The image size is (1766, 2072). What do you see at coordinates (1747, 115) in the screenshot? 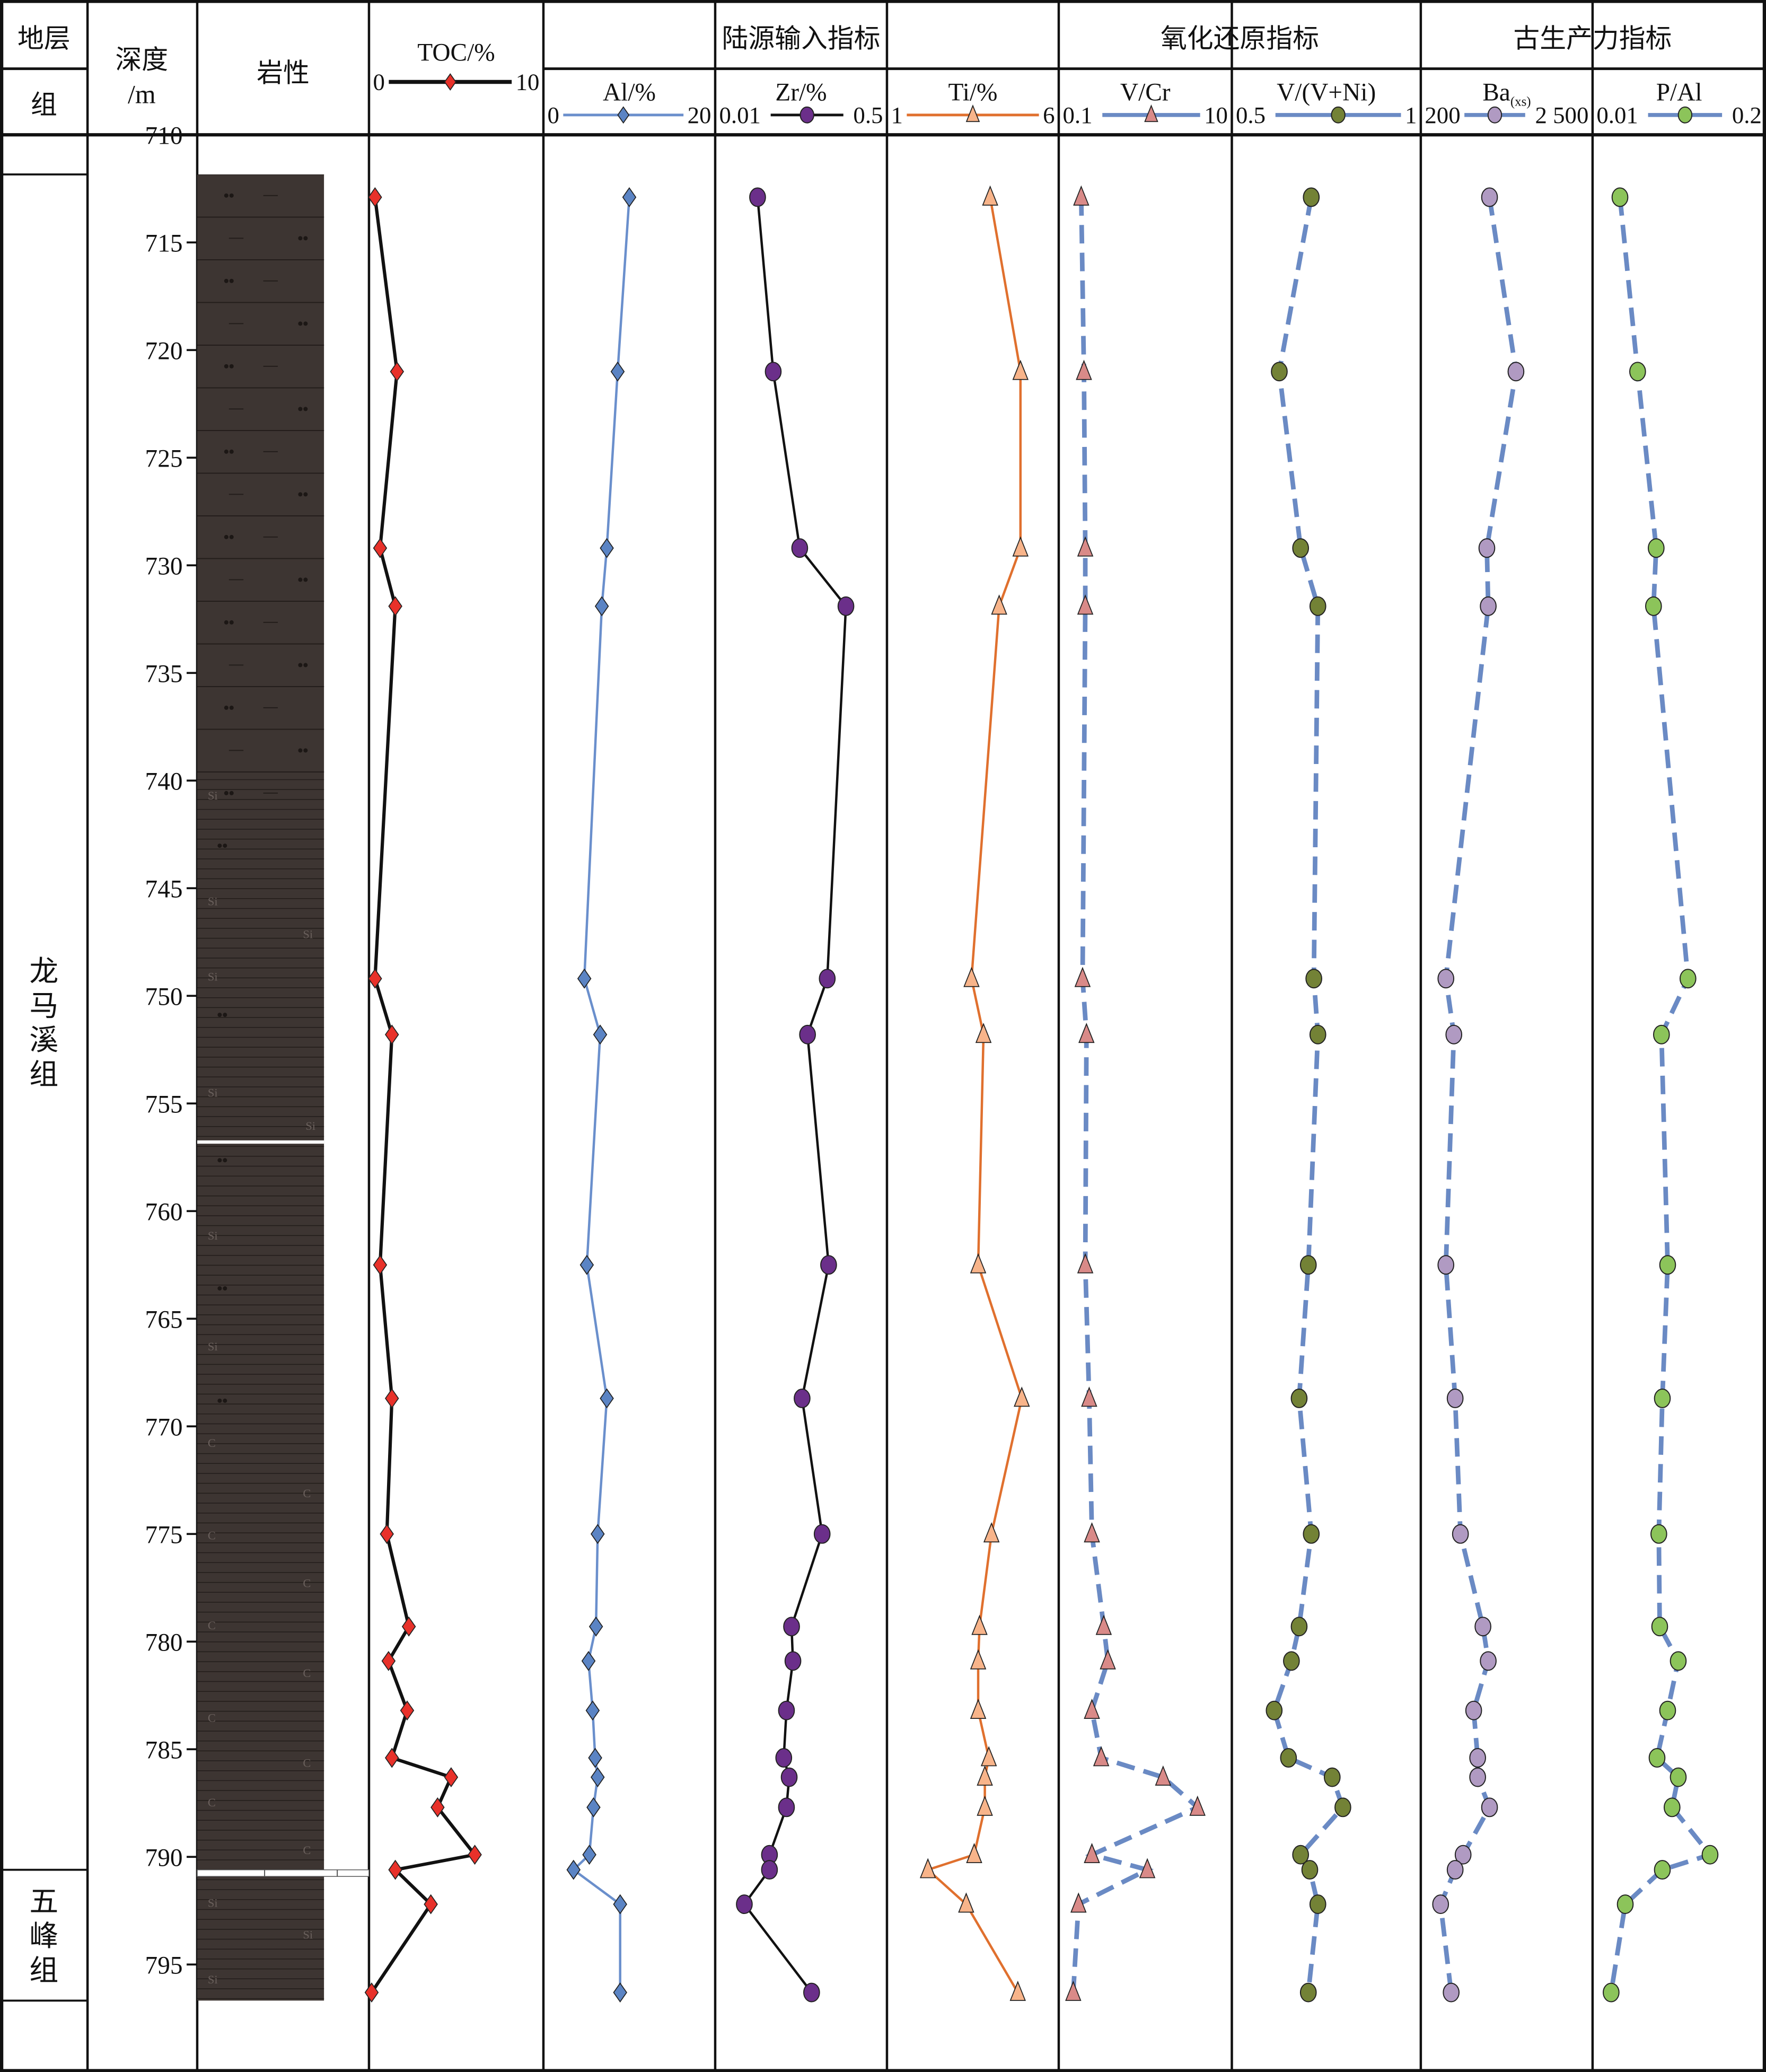
I see `axis-max-label: 0.2` at bounding box center [1747, 115].